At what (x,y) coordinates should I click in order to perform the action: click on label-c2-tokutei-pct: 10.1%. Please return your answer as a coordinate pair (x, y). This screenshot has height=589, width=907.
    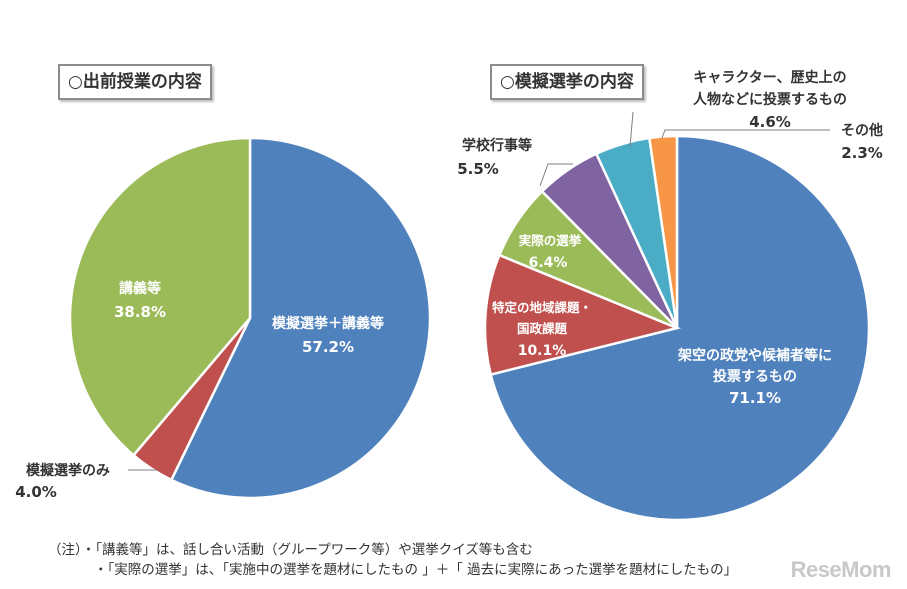
    Looking at the image, I should click on (542, 351).